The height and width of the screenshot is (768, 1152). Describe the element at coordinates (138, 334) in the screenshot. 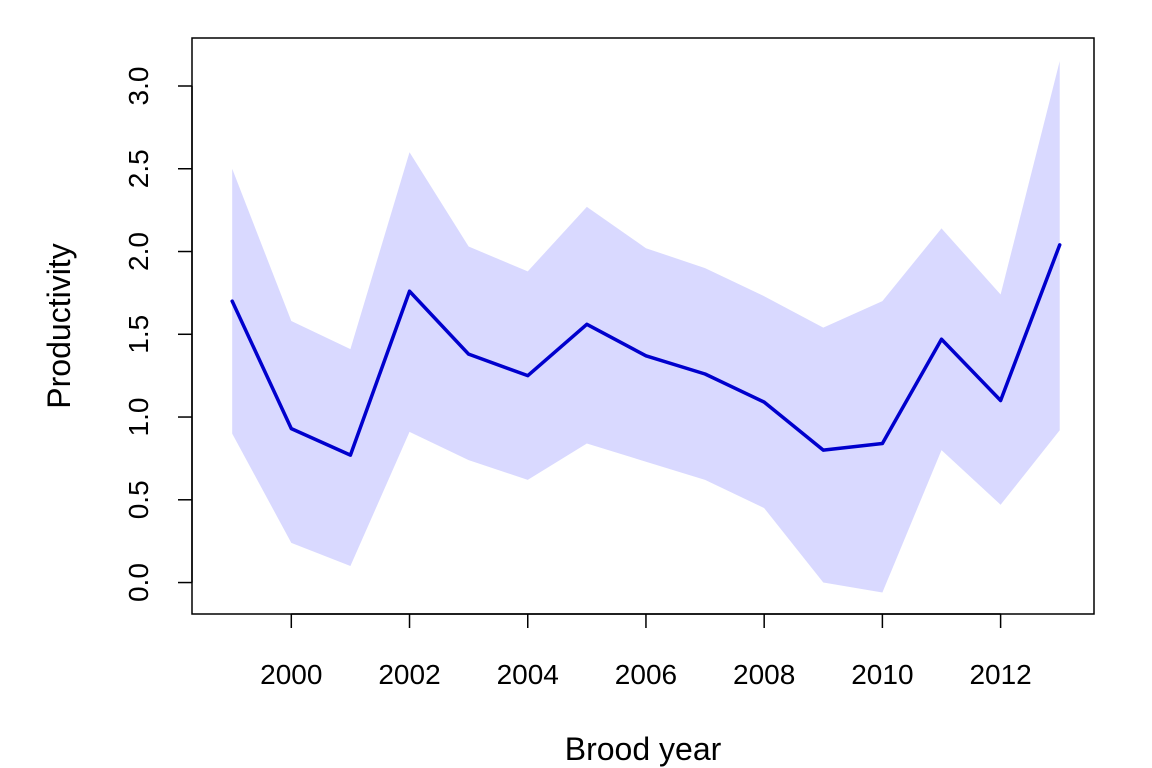

I see `y-tick-label: 1.5` at that location.